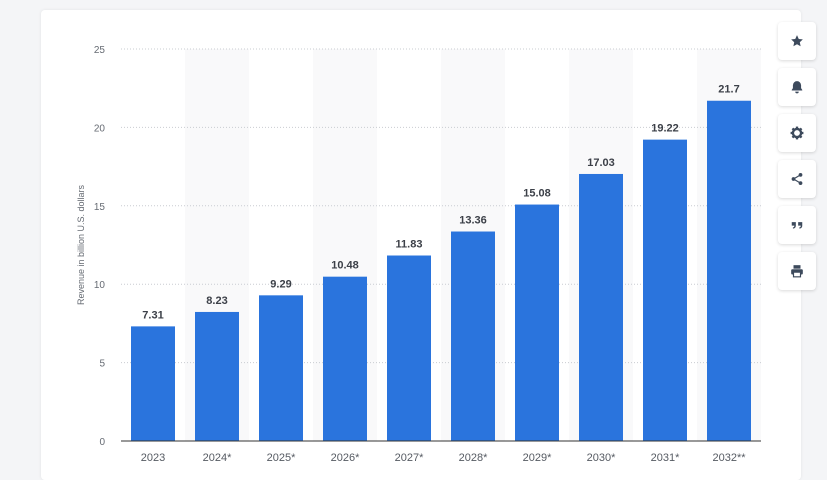  Describe the element at coordinates (409, 245) in the screenshot. I see `data-label: 11.83` at that location.